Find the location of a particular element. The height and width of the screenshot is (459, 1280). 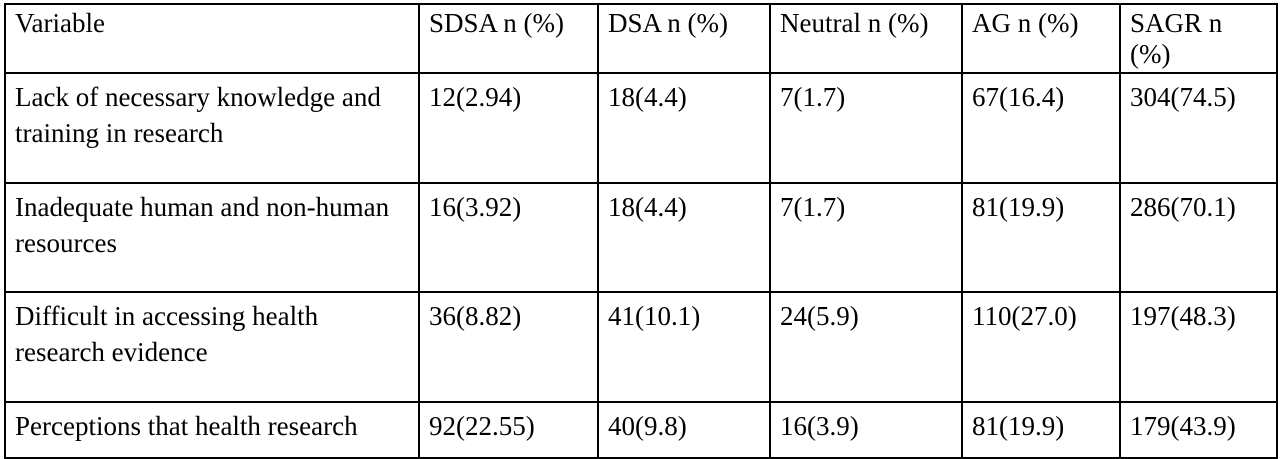

header-sdsa: SDSA n (%) is located at coordinates (508, 38).